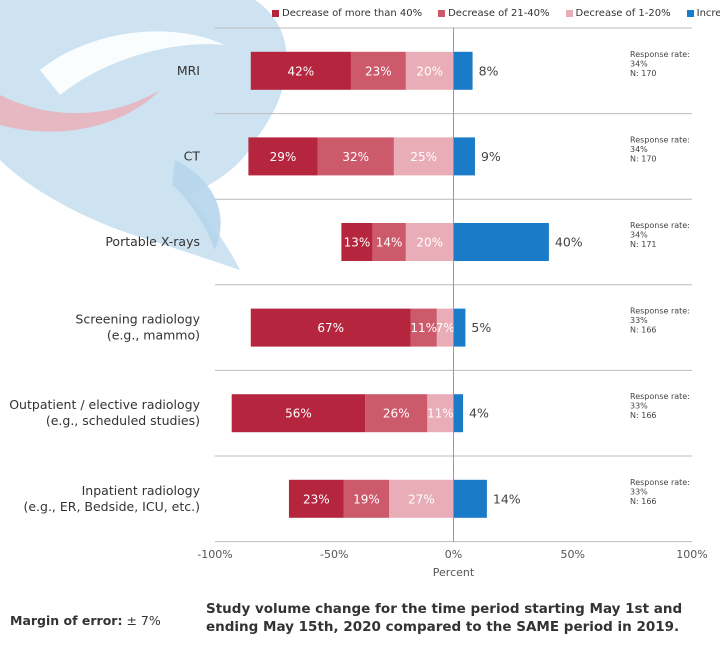 The height and width of the screenshot is (645, 720). What do you see at coordinates (623, 13) in the screenshot?
I see `legend-label: Decrease of 1-20%` at bounding box center [623, 13].